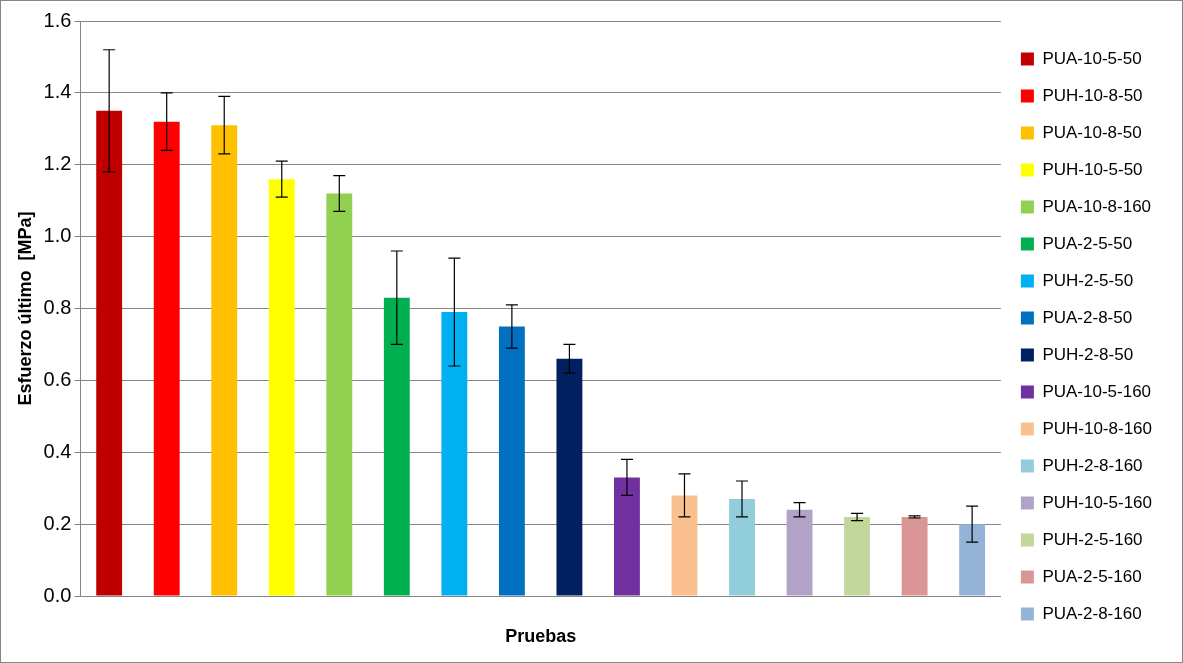 Image resolution: width=1183 pixels, height=663 pixels. What do you see at coordinates (1092, 132) in the screenshot?
I see `legend-label: PUA-10-8-50` at bounding box center [1092, 132].